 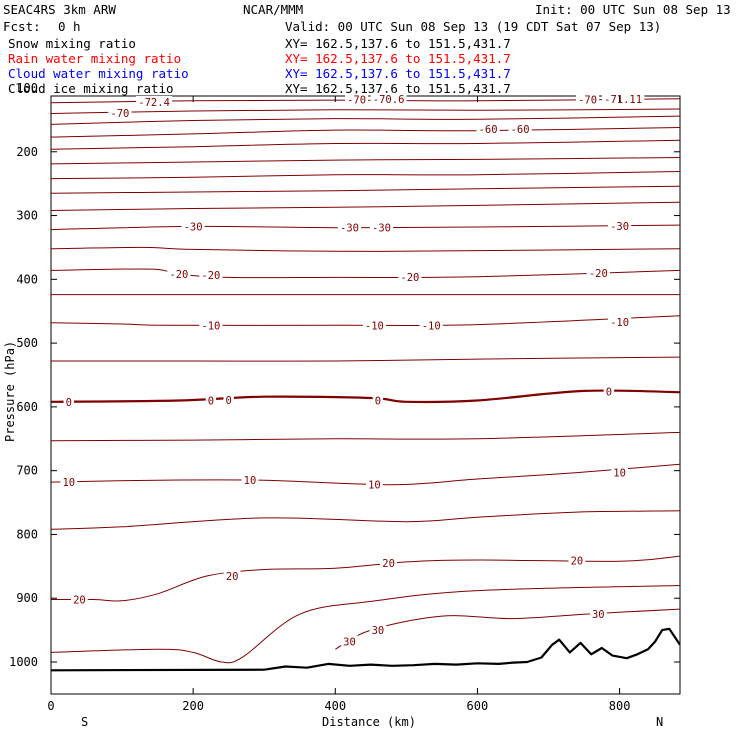 What do you see at coordinates (365, 273) in the screenshot?
I see `contour-line--20` at bounding box center [365, 273].